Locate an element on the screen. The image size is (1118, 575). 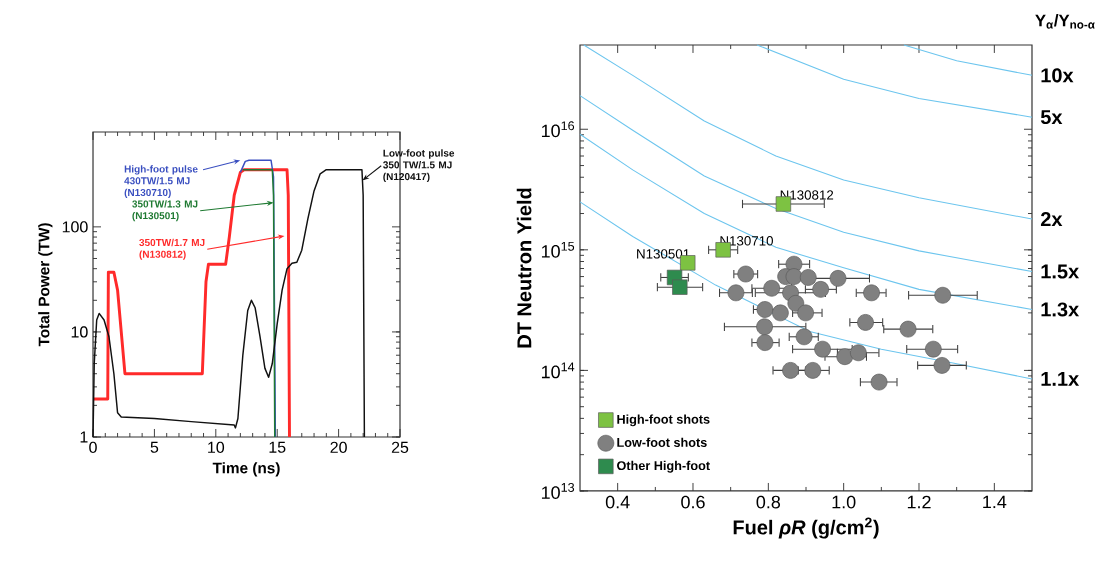
x-tick-label: 1.2 is located at coordinates (919, 502).